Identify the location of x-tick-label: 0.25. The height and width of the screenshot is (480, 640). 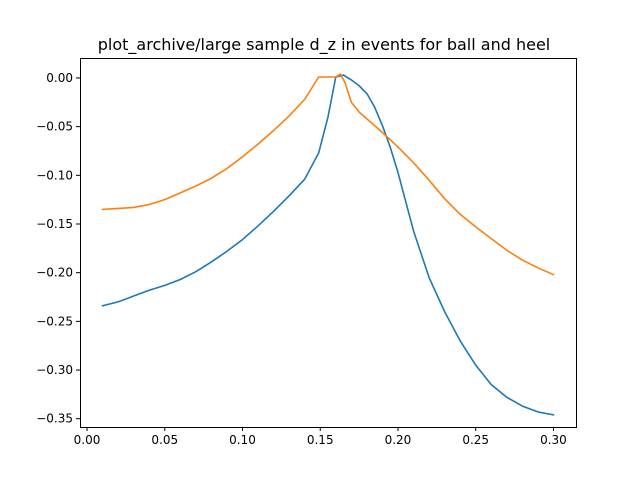
(475, 440).